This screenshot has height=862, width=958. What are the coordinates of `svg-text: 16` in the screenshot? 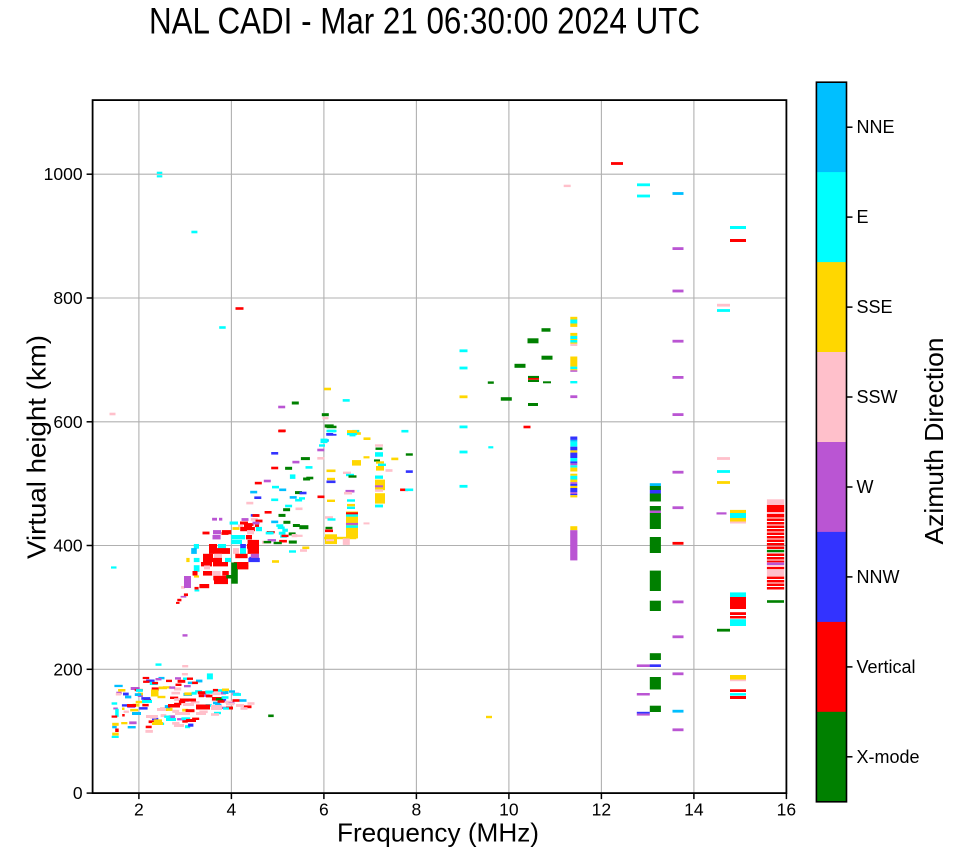 It's located at (786, 810).